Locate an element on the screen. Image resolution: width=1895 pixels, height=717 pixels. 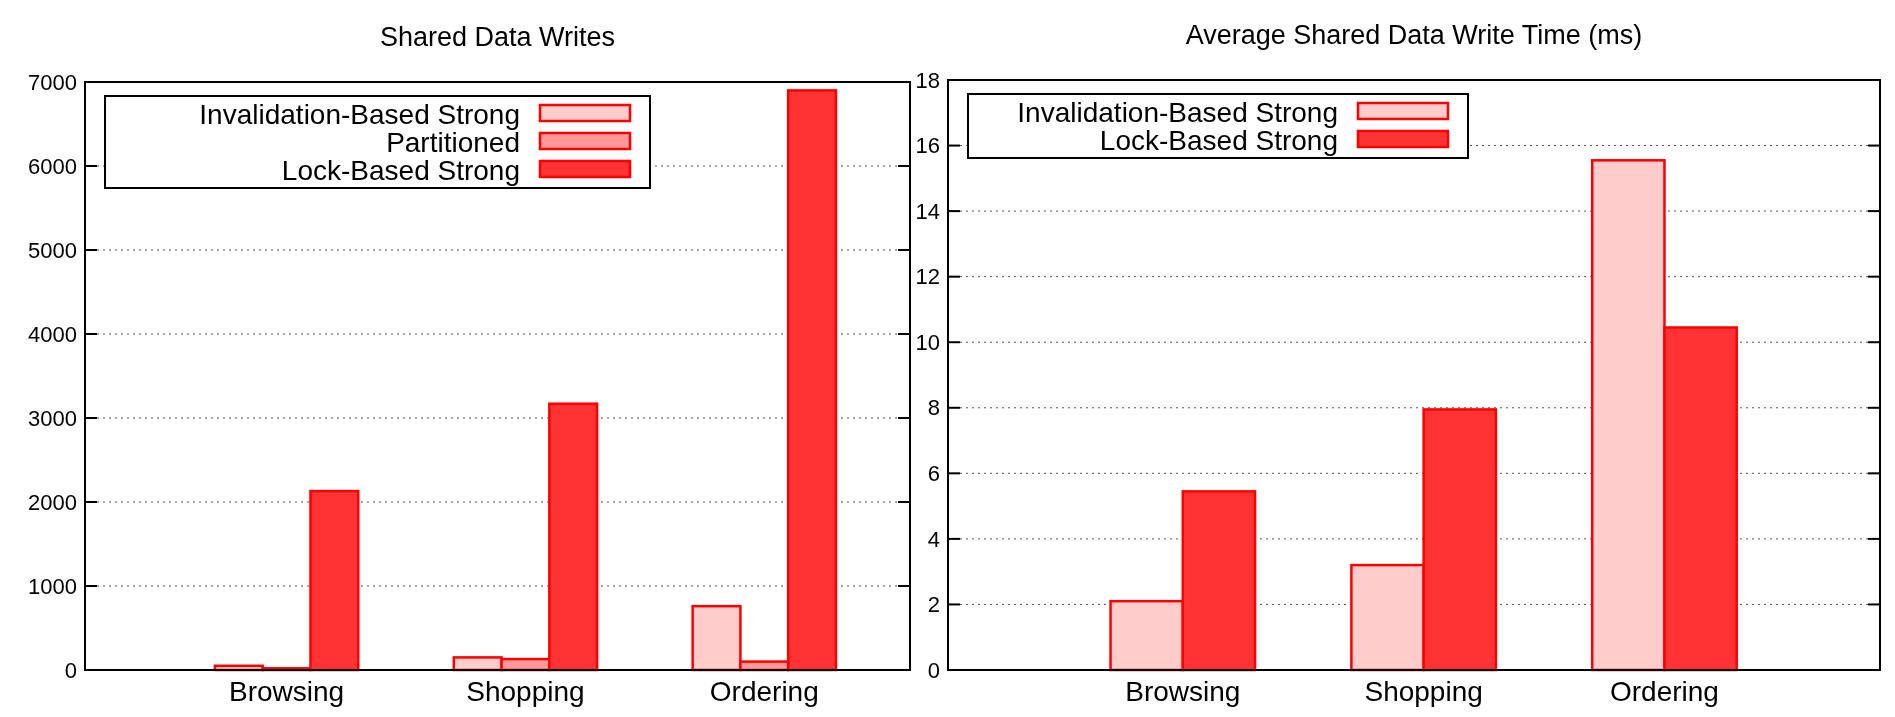
y-tick-label: 5000 is located at coordinates (52, 250).